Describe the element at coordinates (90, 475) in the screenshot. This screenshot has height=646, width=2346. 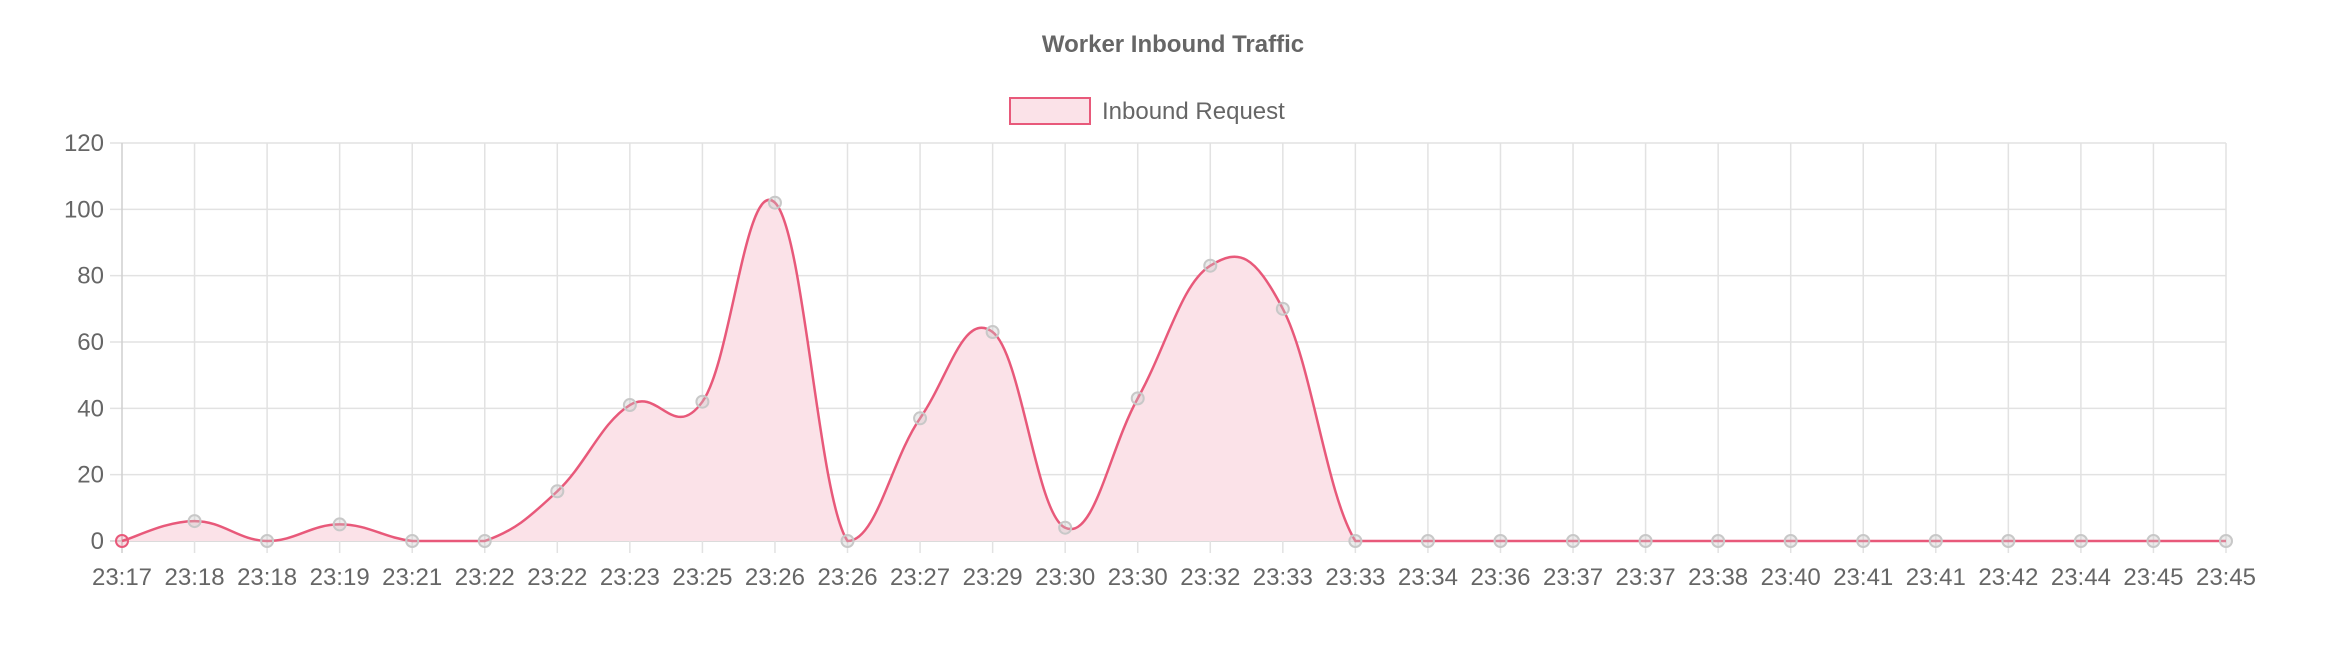
I see `y-tick-label: 20` at that location.